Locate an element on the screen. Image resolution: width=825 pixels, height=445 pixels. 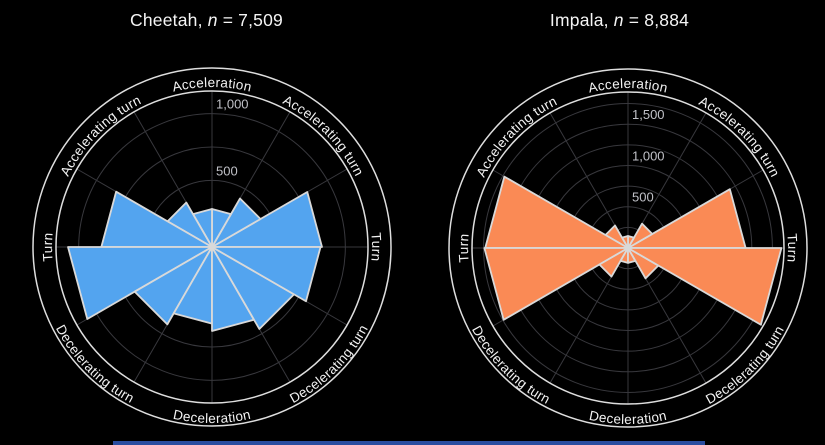
cheetah-chart-title: Cheetah, n = 7,509 is located at coordinates (206, 20).